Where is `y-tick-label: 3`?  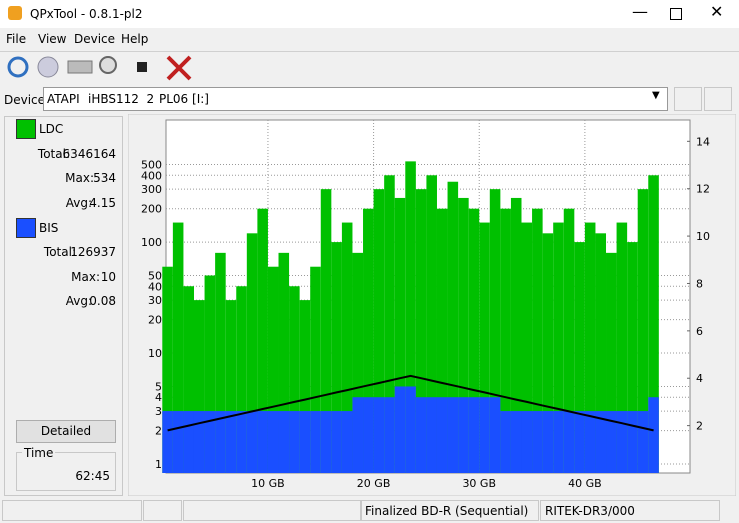 y-tick-label: 3 is located at coordinates (158, 411).